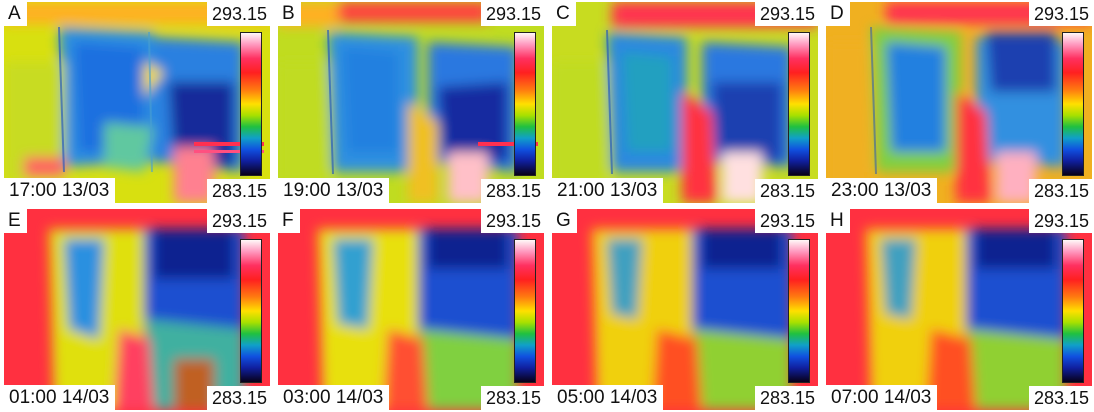 This screenshot has height=412, width=1094. I want to click on panel-letter-c: C, so click(564, 14).